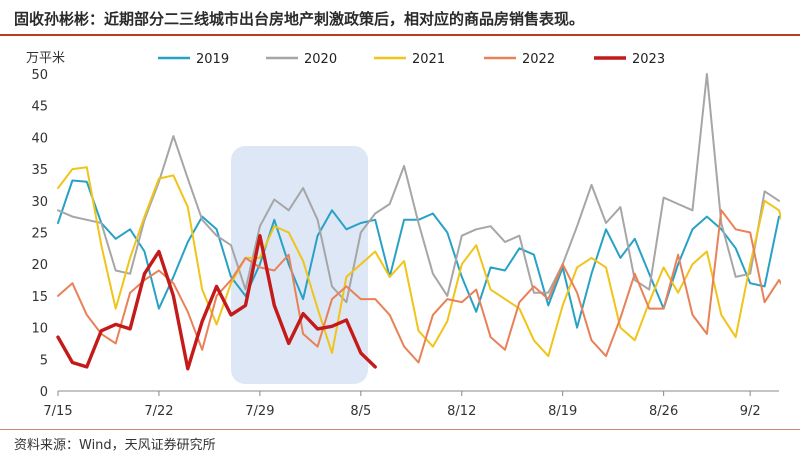 The width and height of the screenshot is (800, 459). I want to click on y-tick-label: 50, so click(39, 75).